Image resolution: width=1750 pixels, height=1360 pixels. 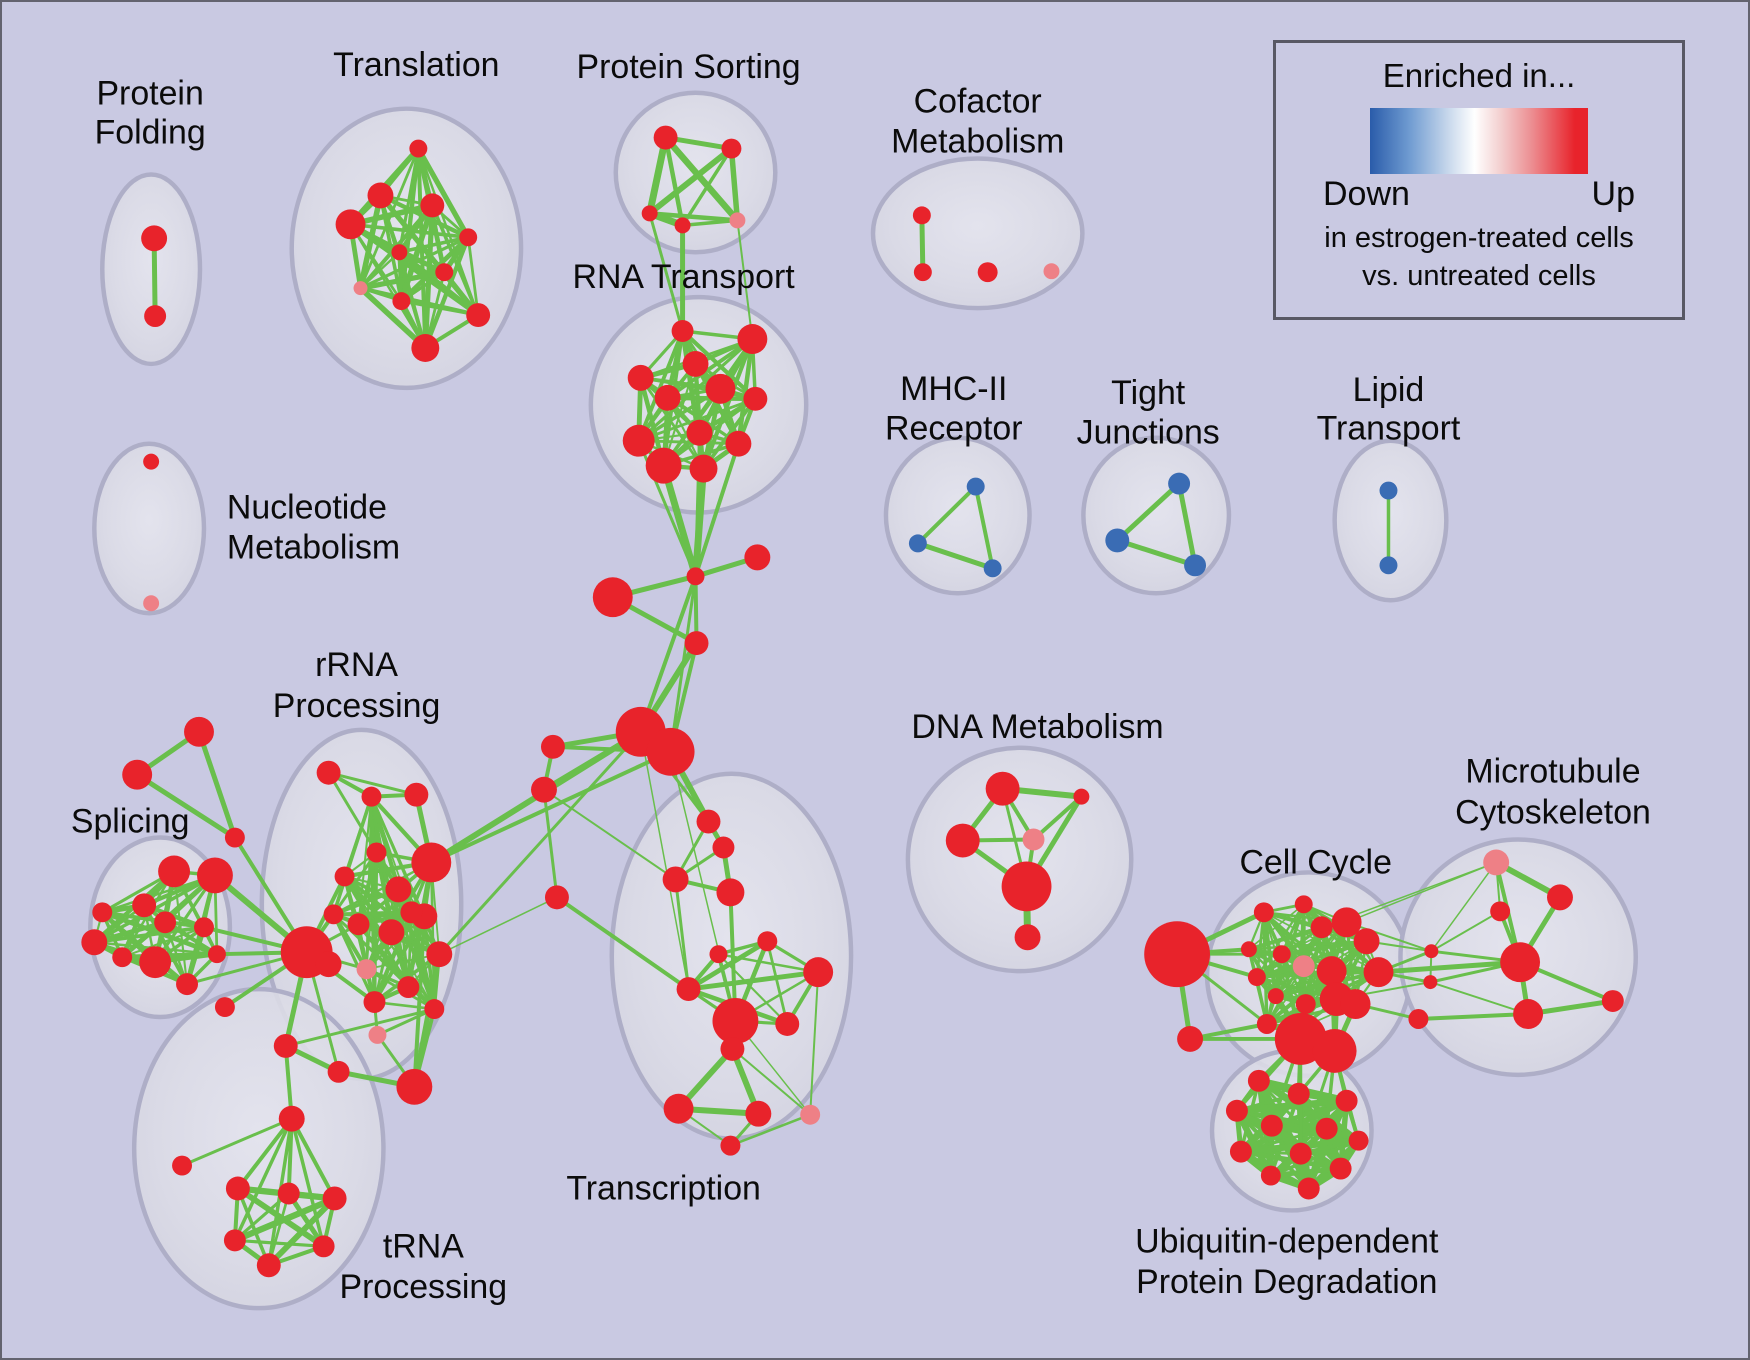 I want to click on node-tc3, so click(x=675, y=879).